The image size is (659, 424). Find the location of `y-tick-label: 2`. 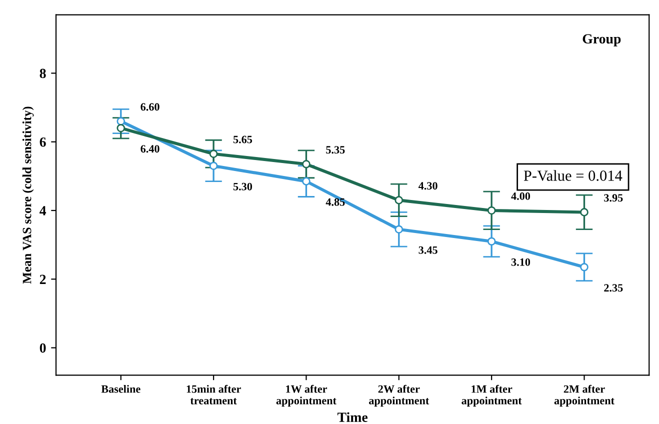

y-tick-label: 2 is located at coordinates (43, 279).